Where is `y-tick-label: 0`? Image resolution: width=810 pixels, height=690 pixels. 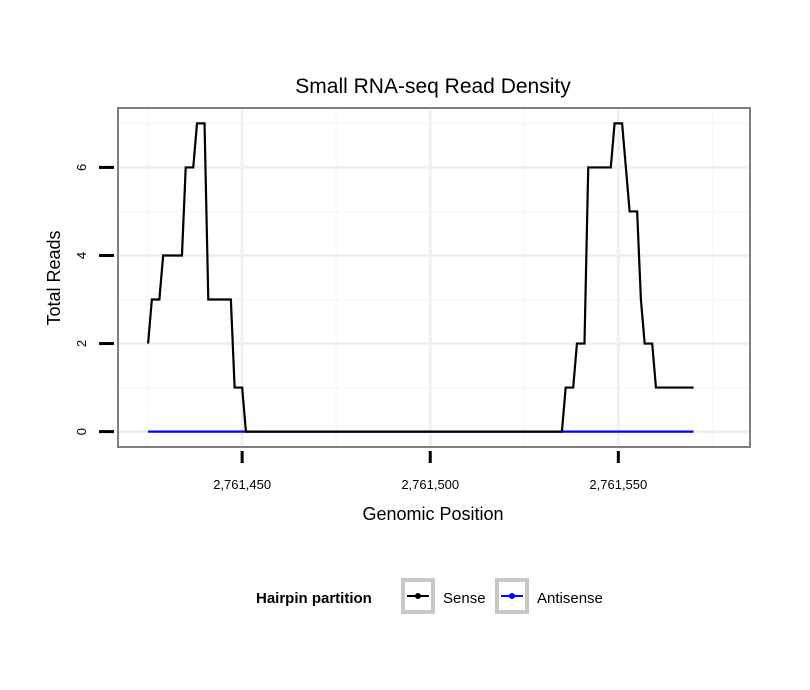
y-tick-label: 0 is located at coordinates (81, 431).